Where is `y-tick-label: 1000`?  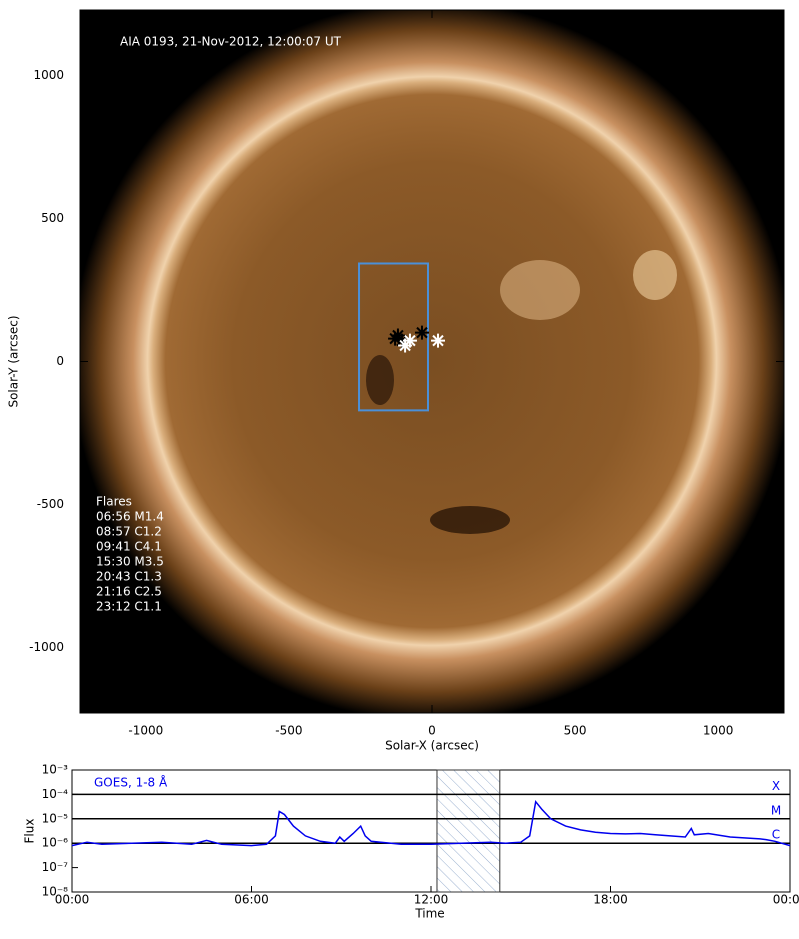
y-tick-label: 1000 is located at coordinates (48, 75).